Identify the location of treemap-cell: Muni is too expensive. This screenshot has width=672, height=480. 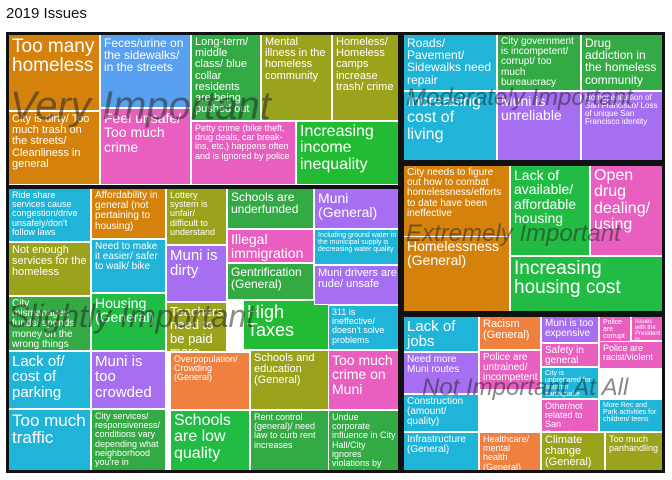
(570, 329).